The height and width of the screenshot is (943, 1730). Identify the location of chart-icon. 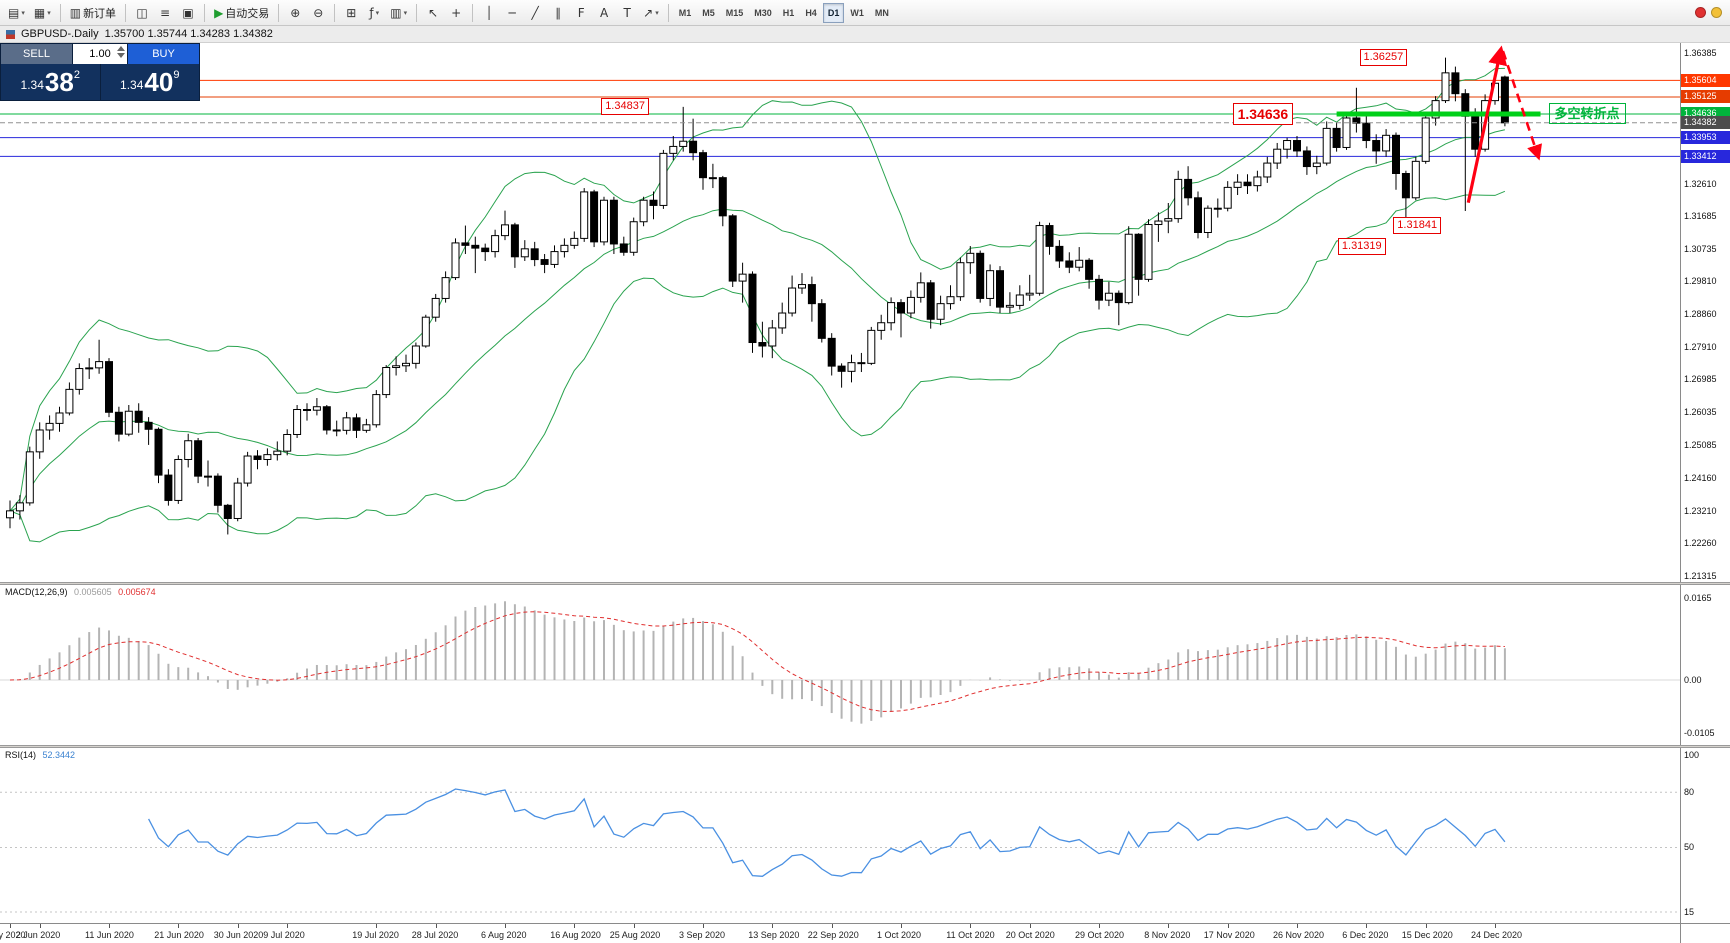
(10, 34).